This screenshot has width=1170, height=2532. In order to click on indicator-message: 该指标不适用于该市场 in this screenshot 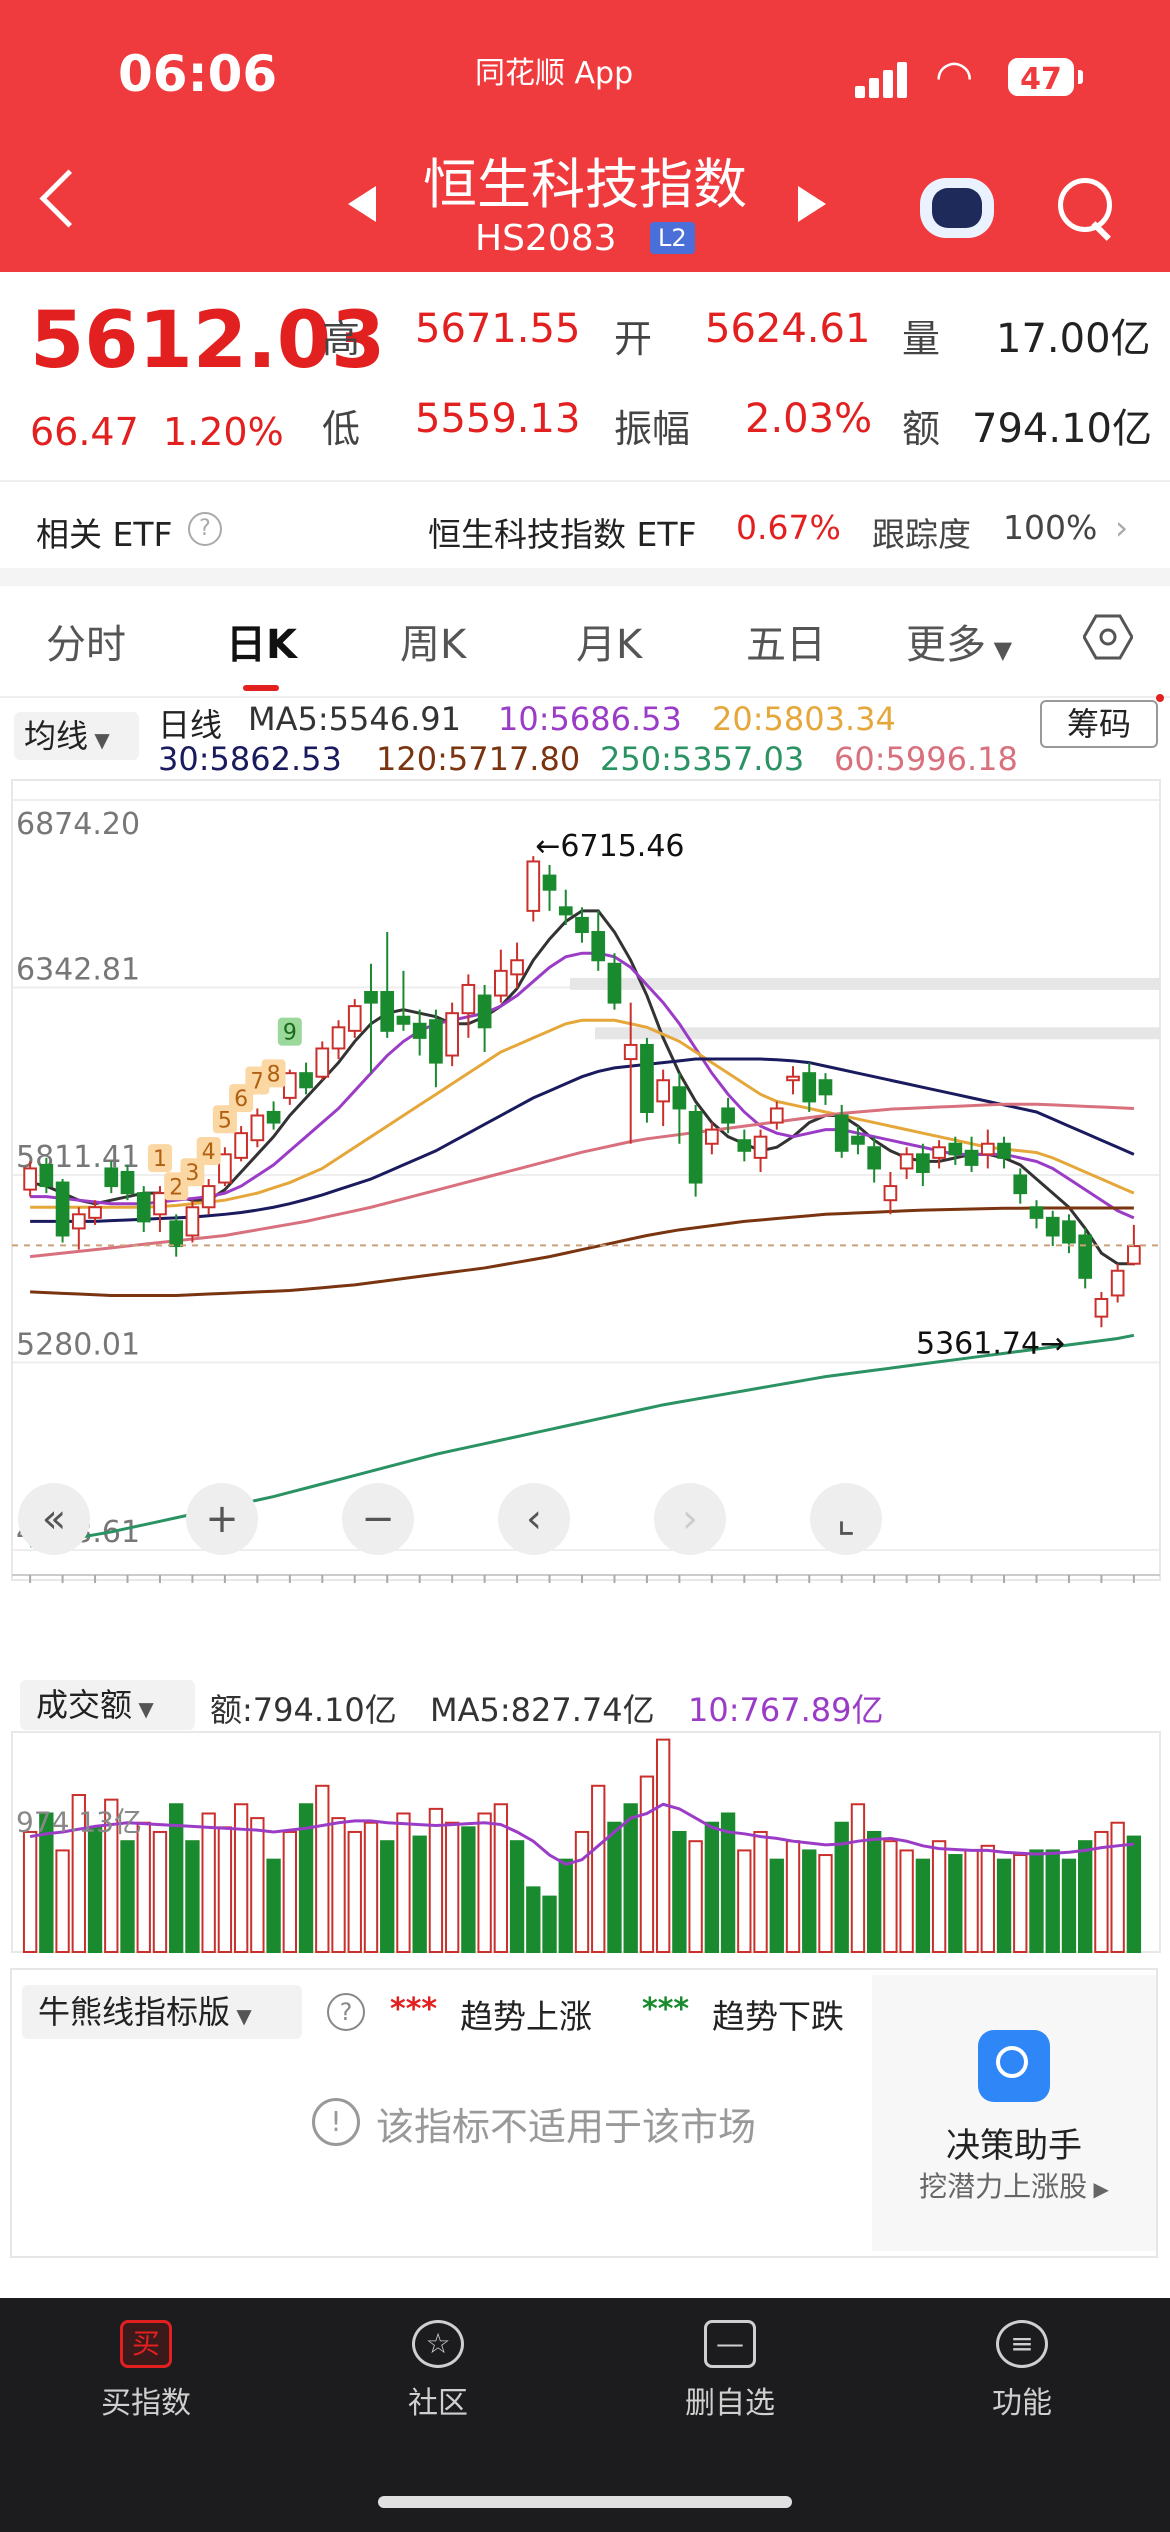, I will do `click(566, 2127)`.